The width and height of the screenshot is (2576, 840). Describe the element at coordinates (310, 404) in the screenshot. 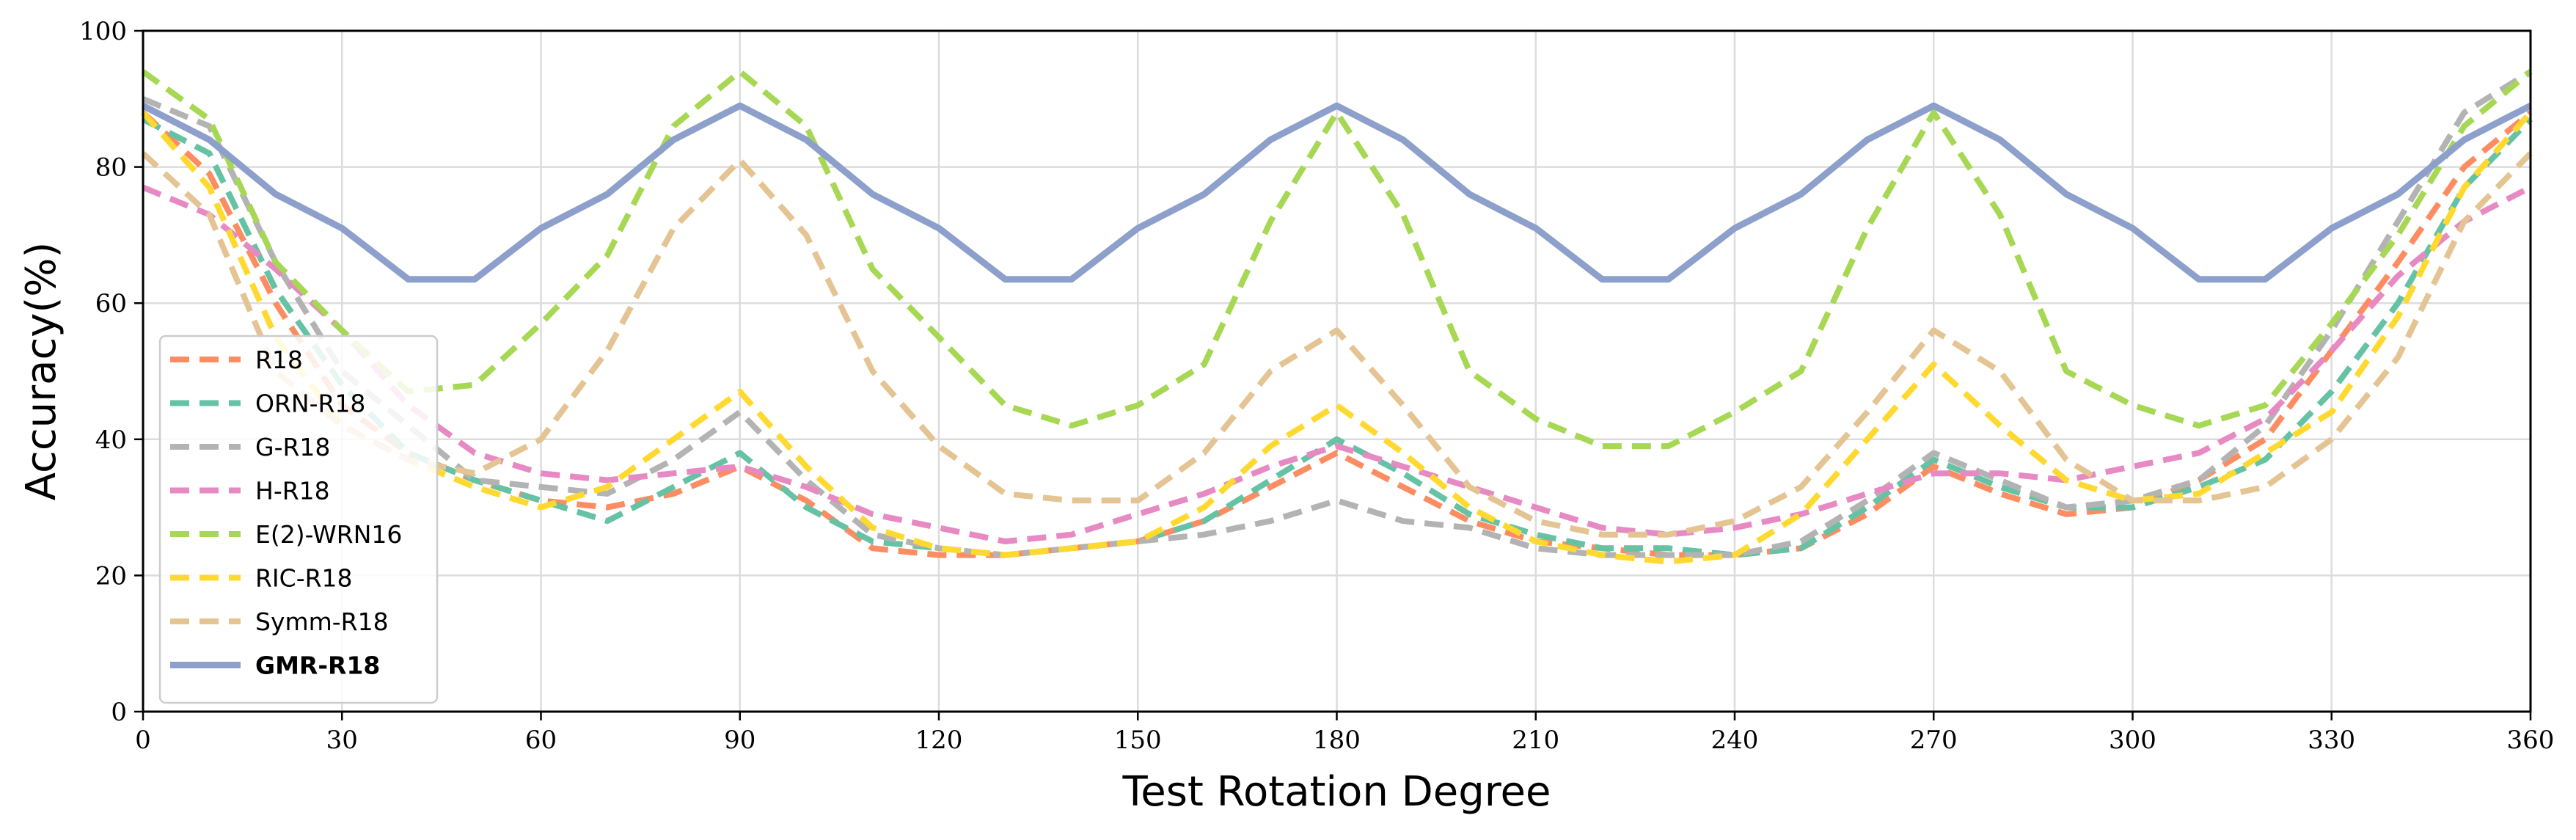

I see `legend-label-orn-r18: ORN-R18` at that location.